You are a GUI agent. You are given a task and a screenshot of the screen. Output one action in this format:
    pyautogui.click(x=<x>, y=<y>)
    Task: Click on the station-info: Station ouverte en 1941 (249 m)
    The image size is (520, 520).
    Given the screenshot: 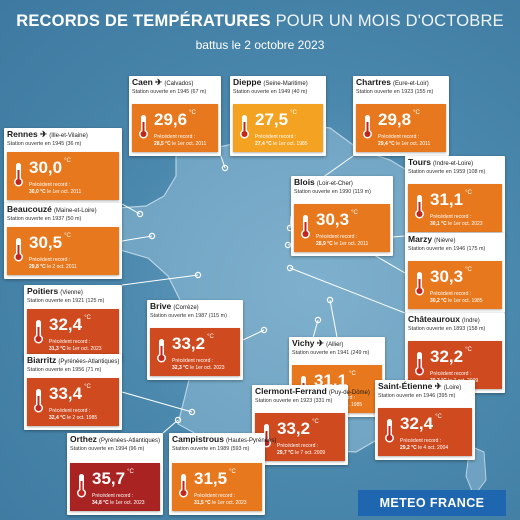 What is the action you would take?
    pyautogui.click(x=331, y=353)
    